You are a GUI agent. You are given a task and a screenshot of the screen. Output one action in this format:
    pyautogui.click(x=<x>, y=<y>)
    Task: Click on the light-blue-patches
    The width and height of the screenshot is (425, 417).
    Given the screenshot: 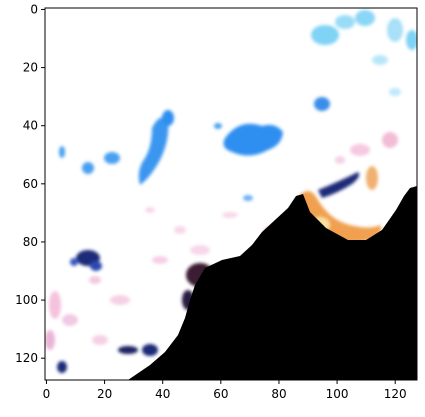 What is the action you would take?
    pyautogui.click(x=364, y=60)
    